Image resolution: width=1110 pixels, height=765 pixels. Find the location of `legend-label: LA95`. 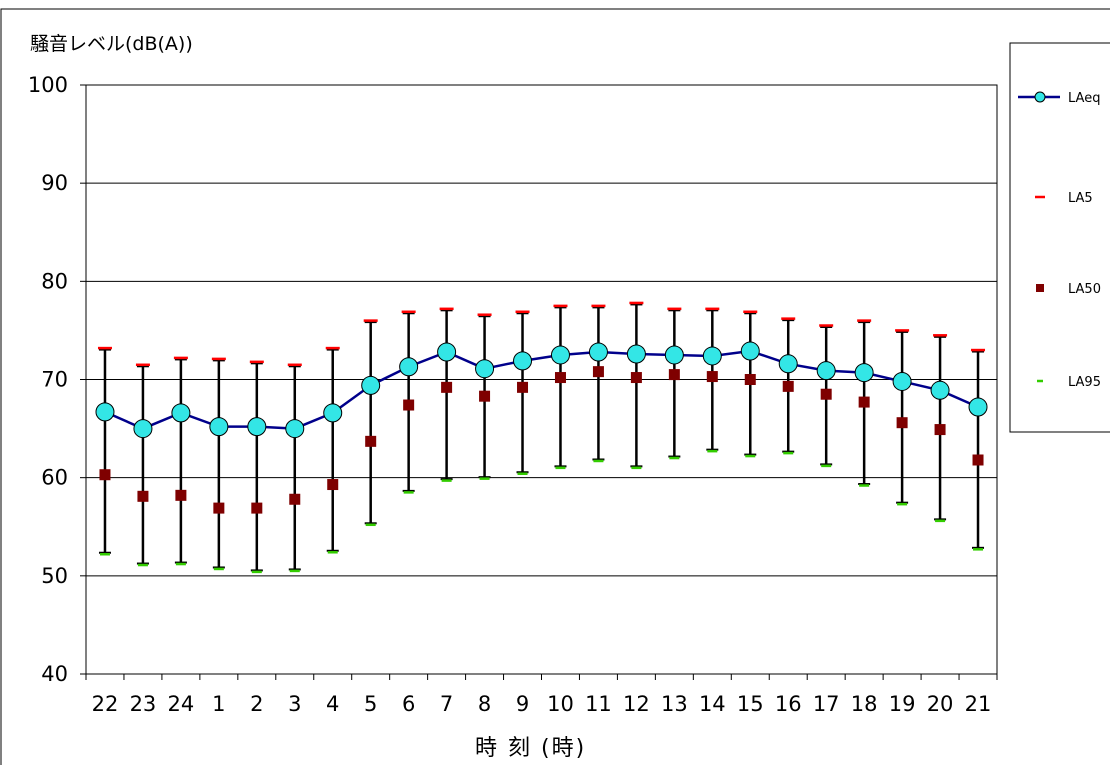

legend-label: LA95 is located at coordinates (1084, 382).